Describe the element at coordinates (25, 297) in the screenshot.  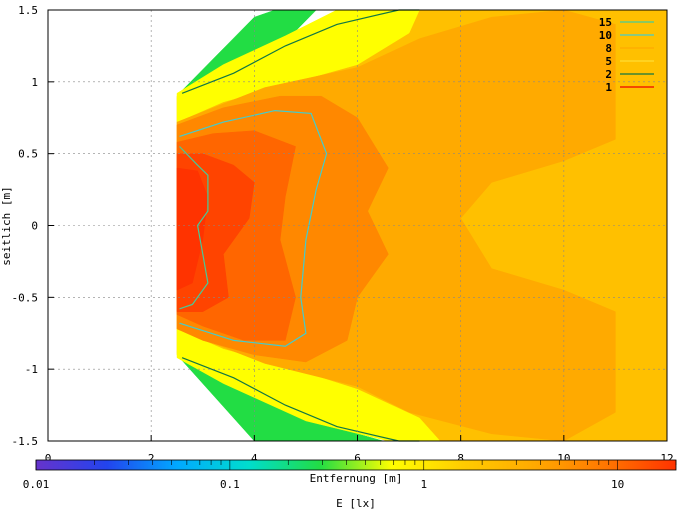
I see `y-tick-label: -0.5` at that location.